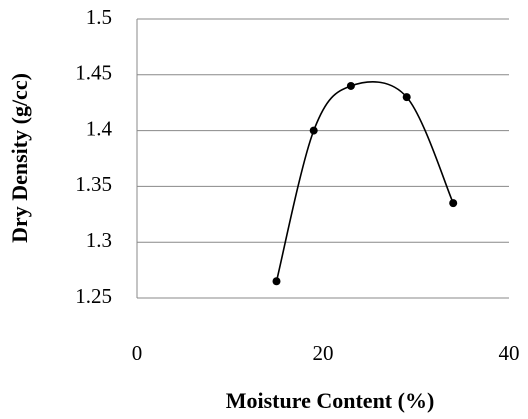  Describe the element at coordinates (509, 353) in the screenshot. I see `x-tick-label: 40` at that location.